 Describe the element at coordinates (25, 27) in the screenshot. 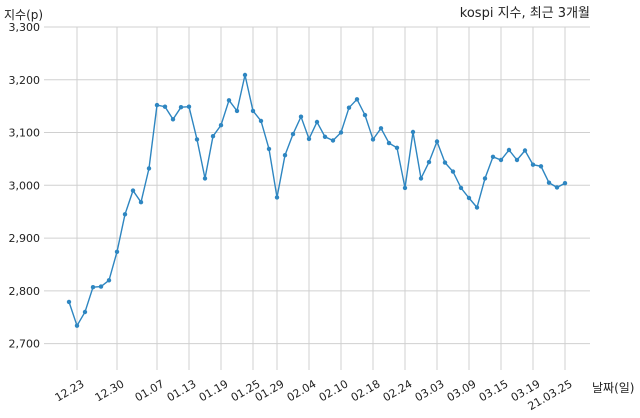

I see `y-tick-label: 3,300` at that location.